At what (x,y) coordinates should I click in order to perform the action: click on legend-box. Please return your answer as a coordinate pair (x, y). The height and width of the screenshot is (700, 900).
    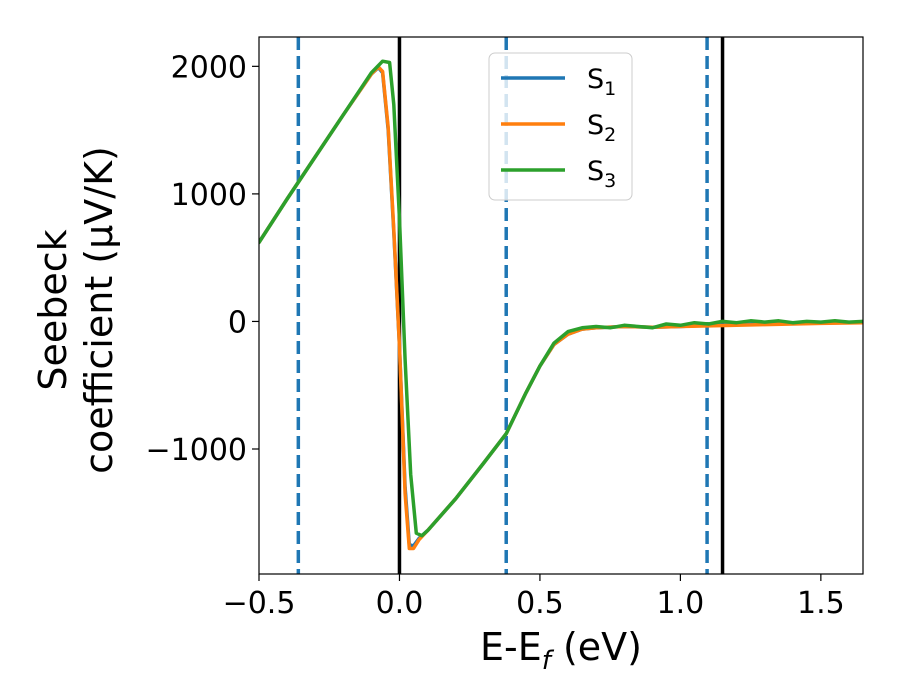
    Looking at the image, I should click on (560, 126).